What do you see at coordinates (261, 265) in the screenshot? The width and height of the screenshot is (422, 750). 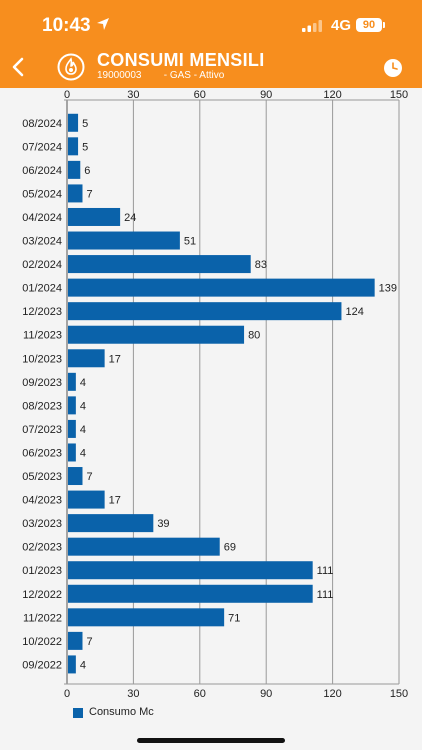 I see `bar-value-label: 83` at bounding box center [261, 265].